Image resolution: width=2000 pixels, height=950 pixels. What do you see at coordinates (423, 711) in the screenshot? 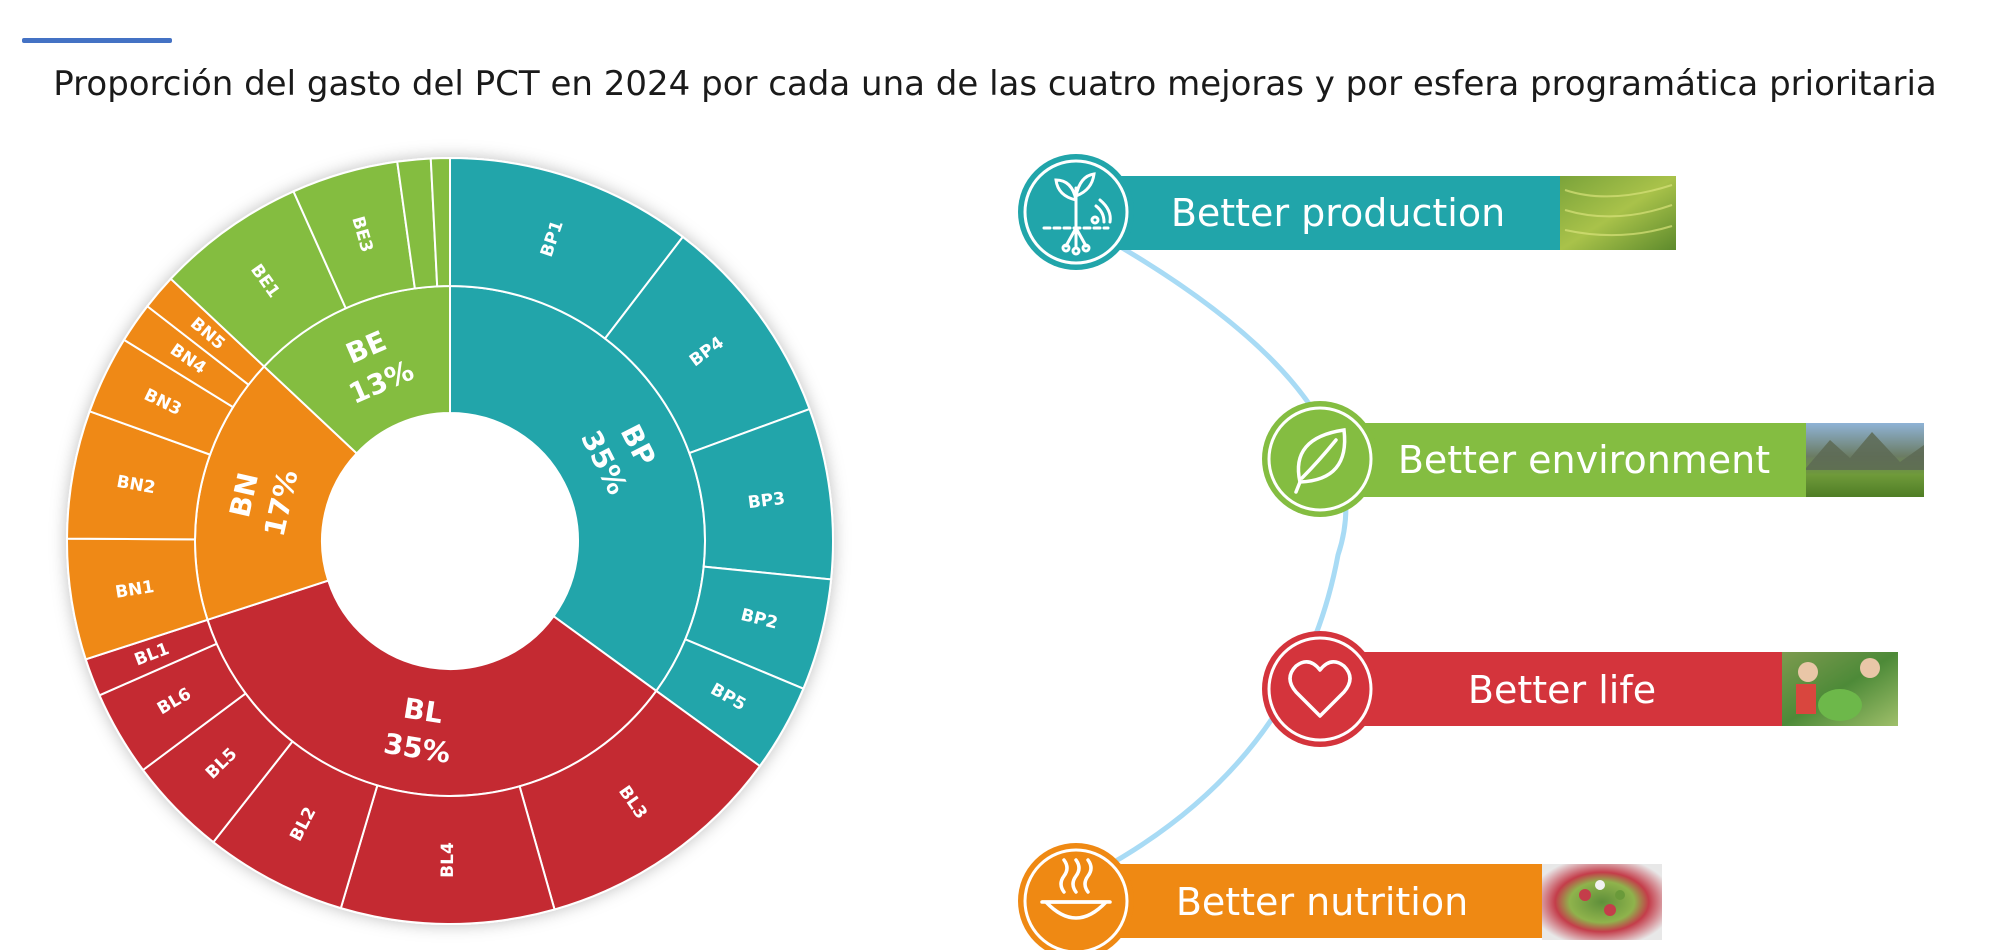
I see `inner-label-code: BL` at bounding box center [423, 711].